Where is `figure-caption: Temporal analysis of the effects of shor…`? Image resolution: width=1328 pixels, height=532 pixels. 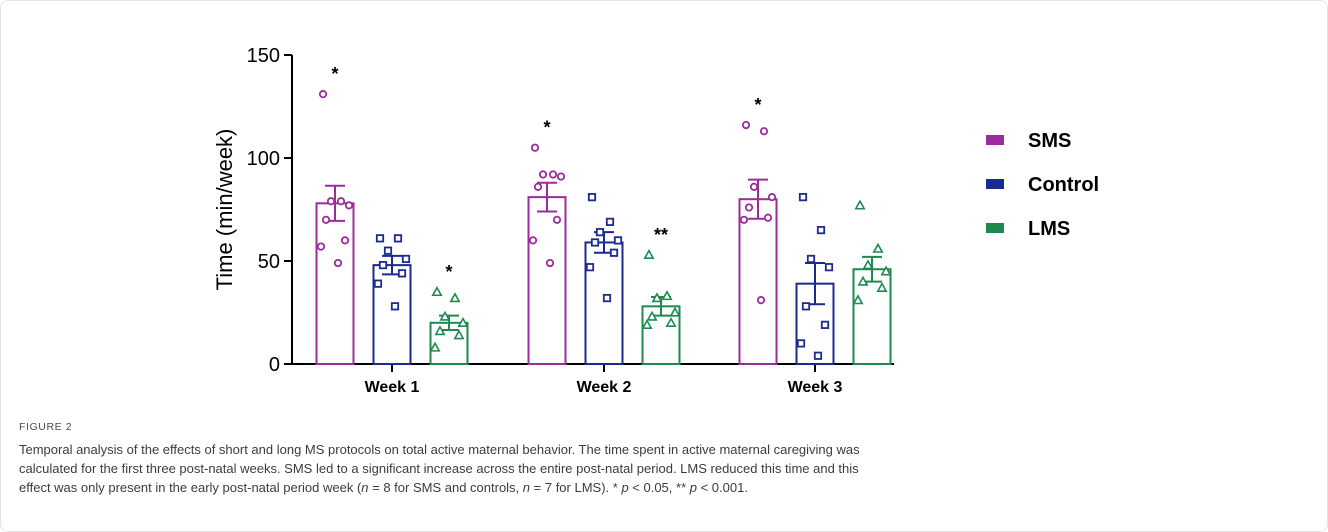 figure-caption: Temporal analysis of the effects of shor… is located at coordinates (664, 468).